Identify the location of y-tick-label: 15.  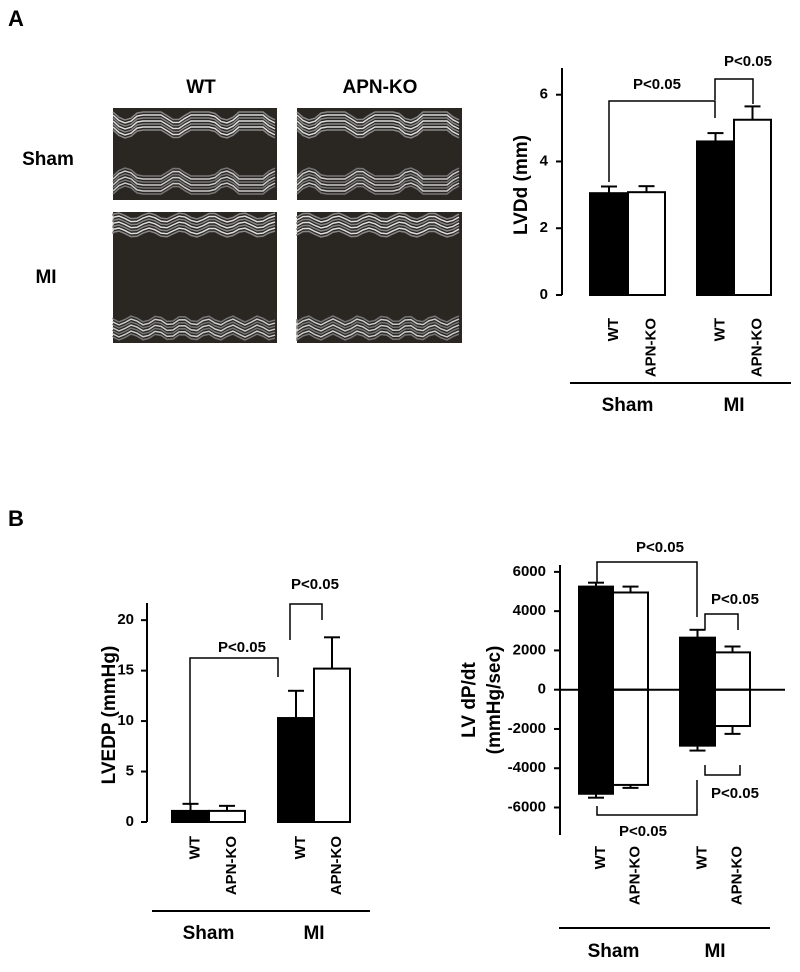
(125, 670).